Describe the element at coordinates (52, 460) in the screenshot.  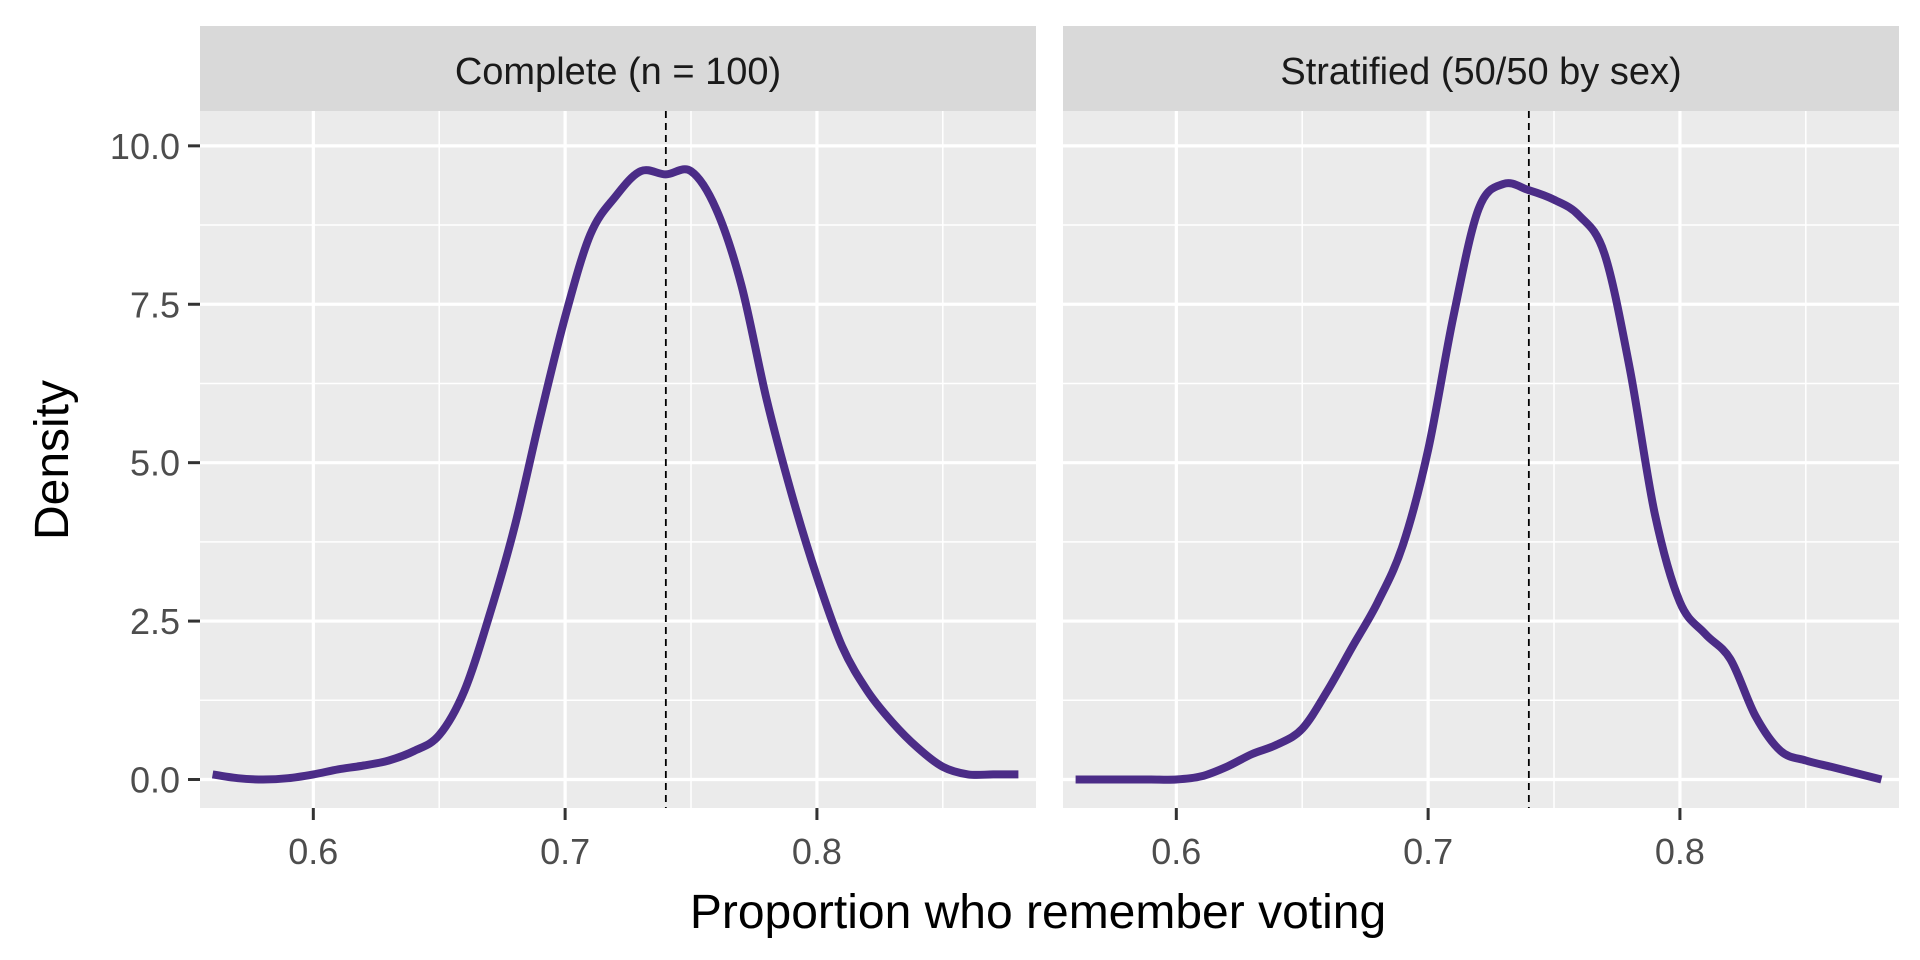
I see `y-axis-title: Density` at that location.